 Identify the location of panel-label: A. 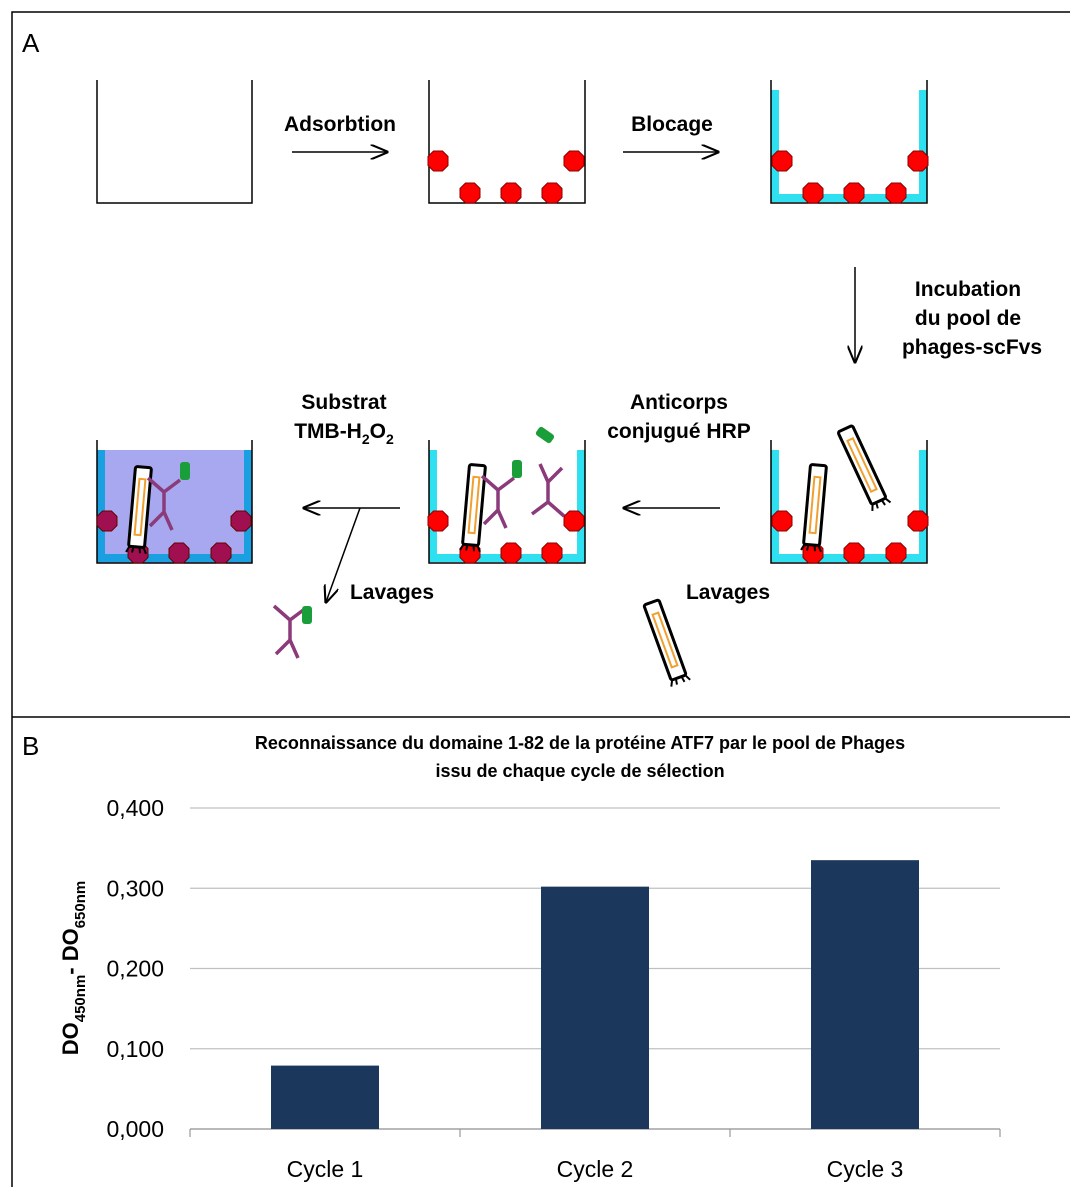
(31, 43).